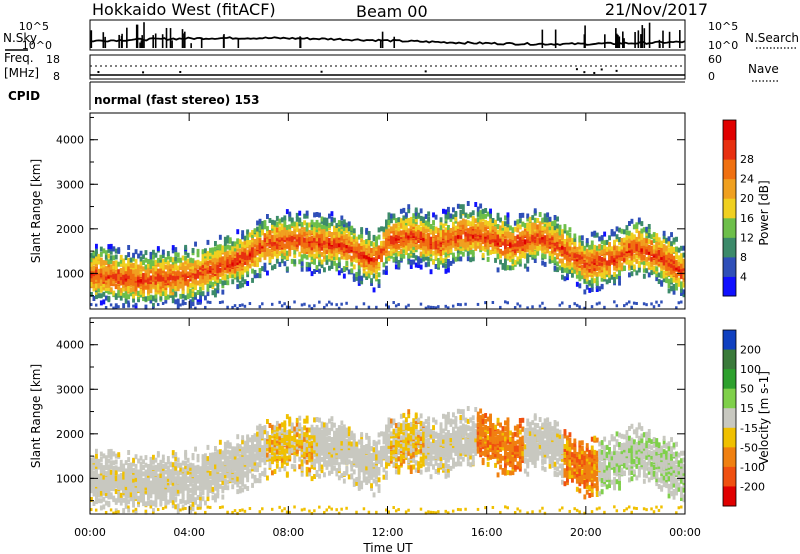 The width and height of the screenshot is (800, 554). What do you see at coordinates (387, 35) in the screenshot?
I see `noise-panel-frame` at bounding box center [387, 35].